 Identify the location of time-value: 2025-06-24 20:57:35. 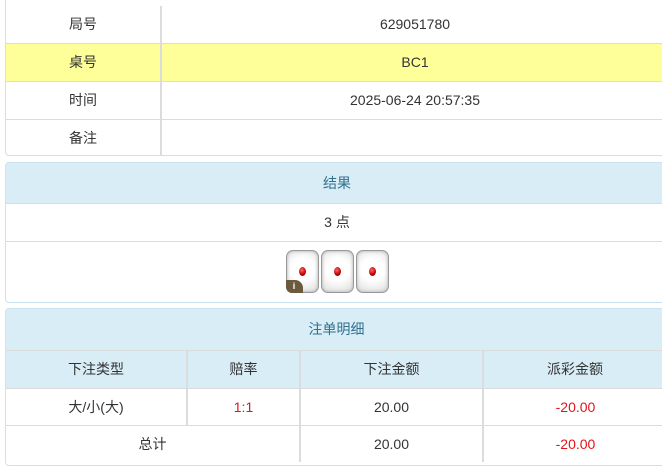
(411, 99).